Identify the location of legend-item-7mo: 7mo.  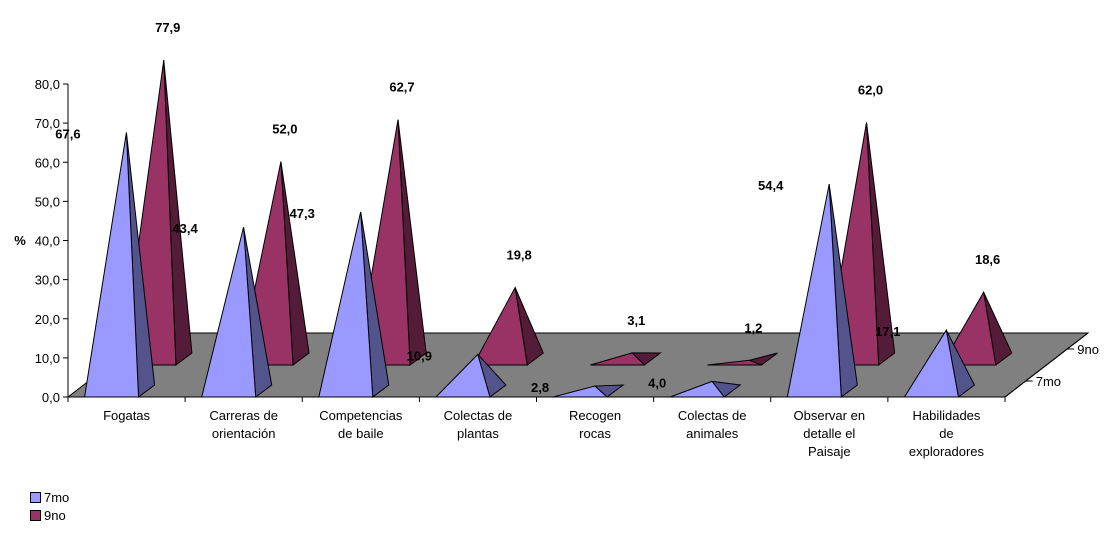
(49, 497).